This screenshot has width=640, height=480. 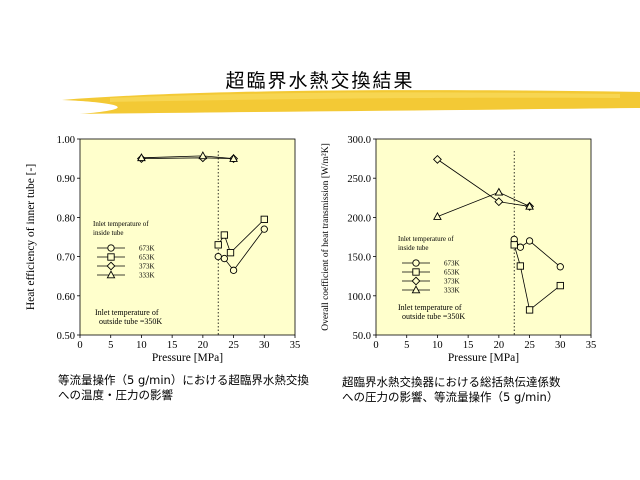 I want to click on y-tick-label: 250.0, so click(x=359, y=179).